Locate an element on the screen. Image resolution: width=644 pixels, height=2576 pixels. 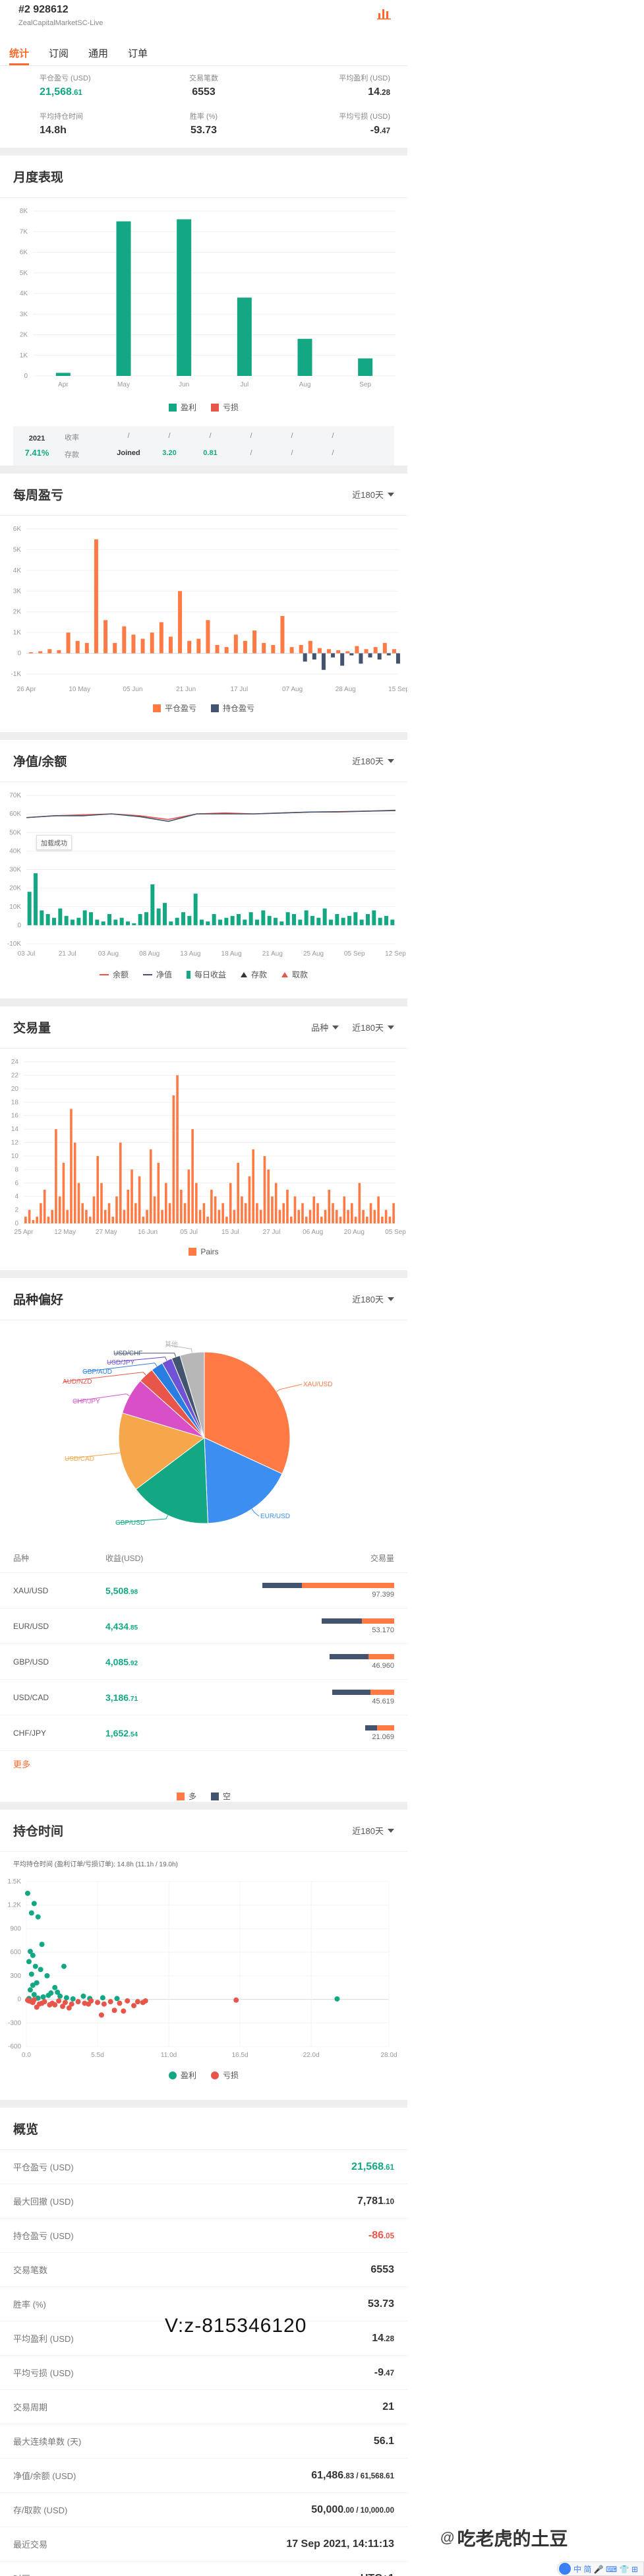
equity-range: 近180天 is located at coordinates (368, 761).